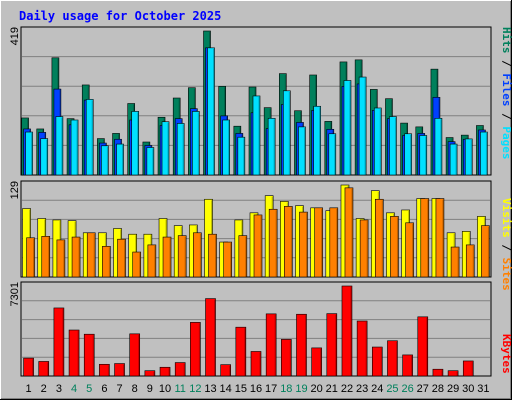  I want to click on day-label: 18, so click(286, 389).